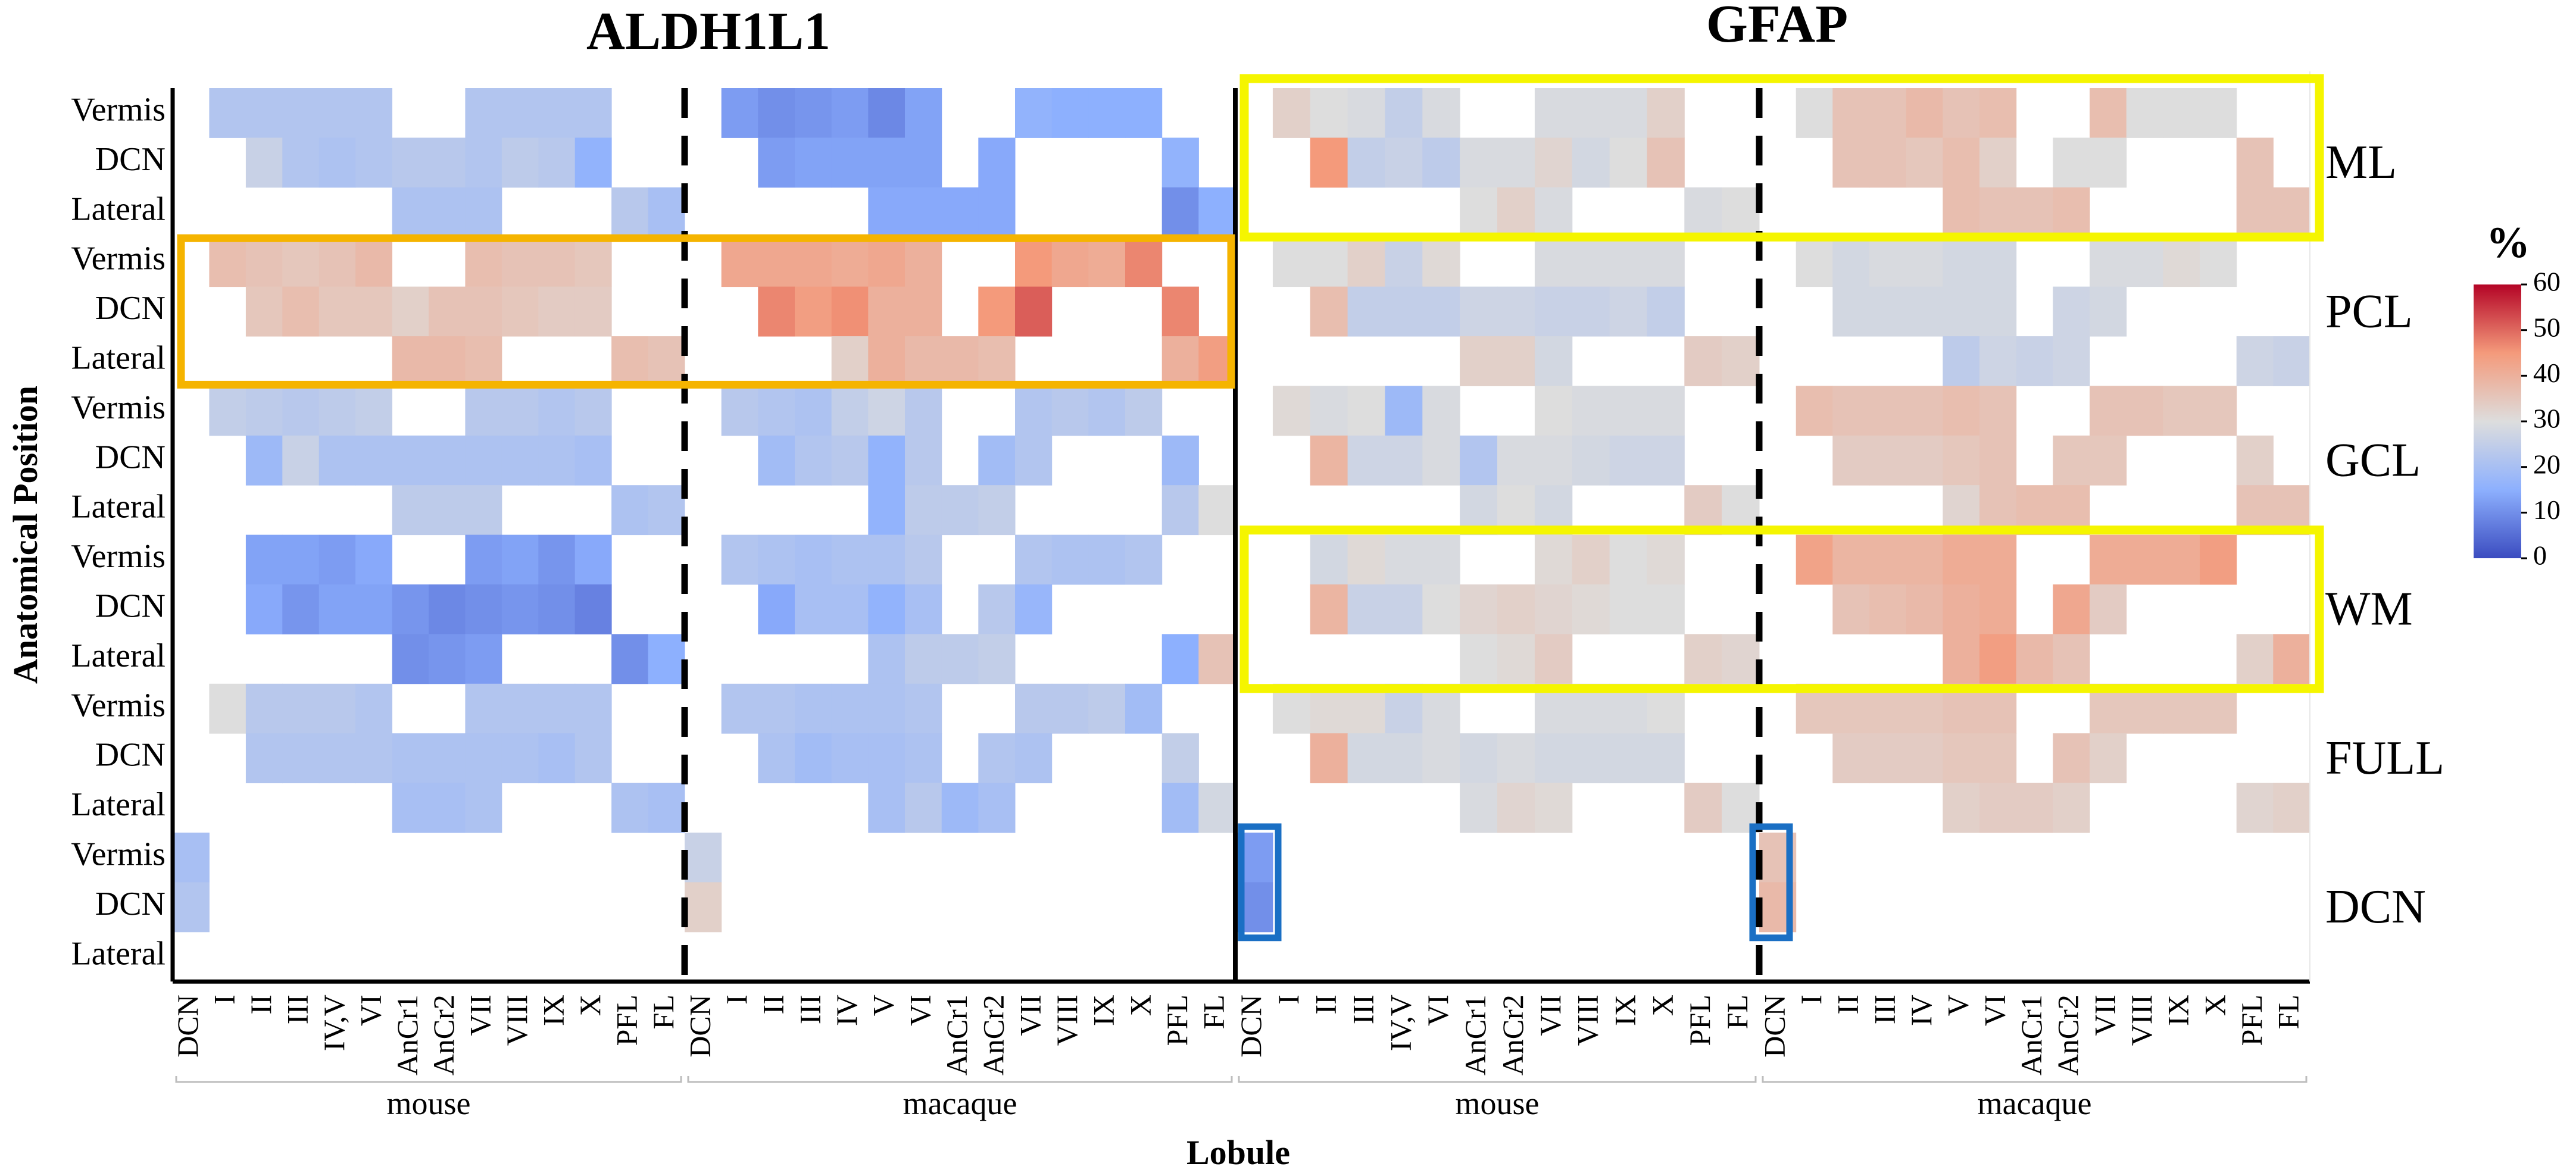  What do you see at coordinates (1238, 1152) in the screenshot?
I see `x-axis-title: Lobule` at bounding box center [1238, 1152].